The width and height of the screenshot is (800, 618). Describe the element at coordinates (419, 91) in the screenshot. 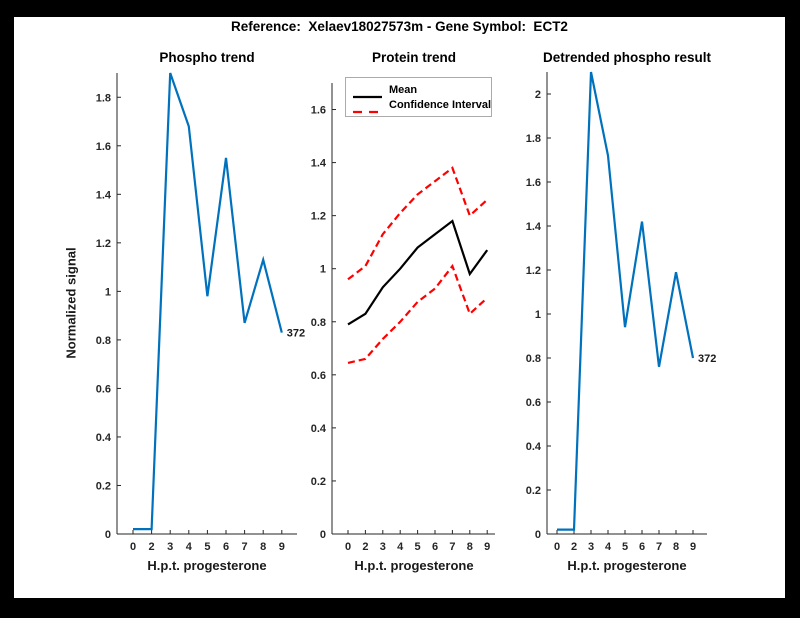

I see `legend-entry-mean: Mean` at that location.